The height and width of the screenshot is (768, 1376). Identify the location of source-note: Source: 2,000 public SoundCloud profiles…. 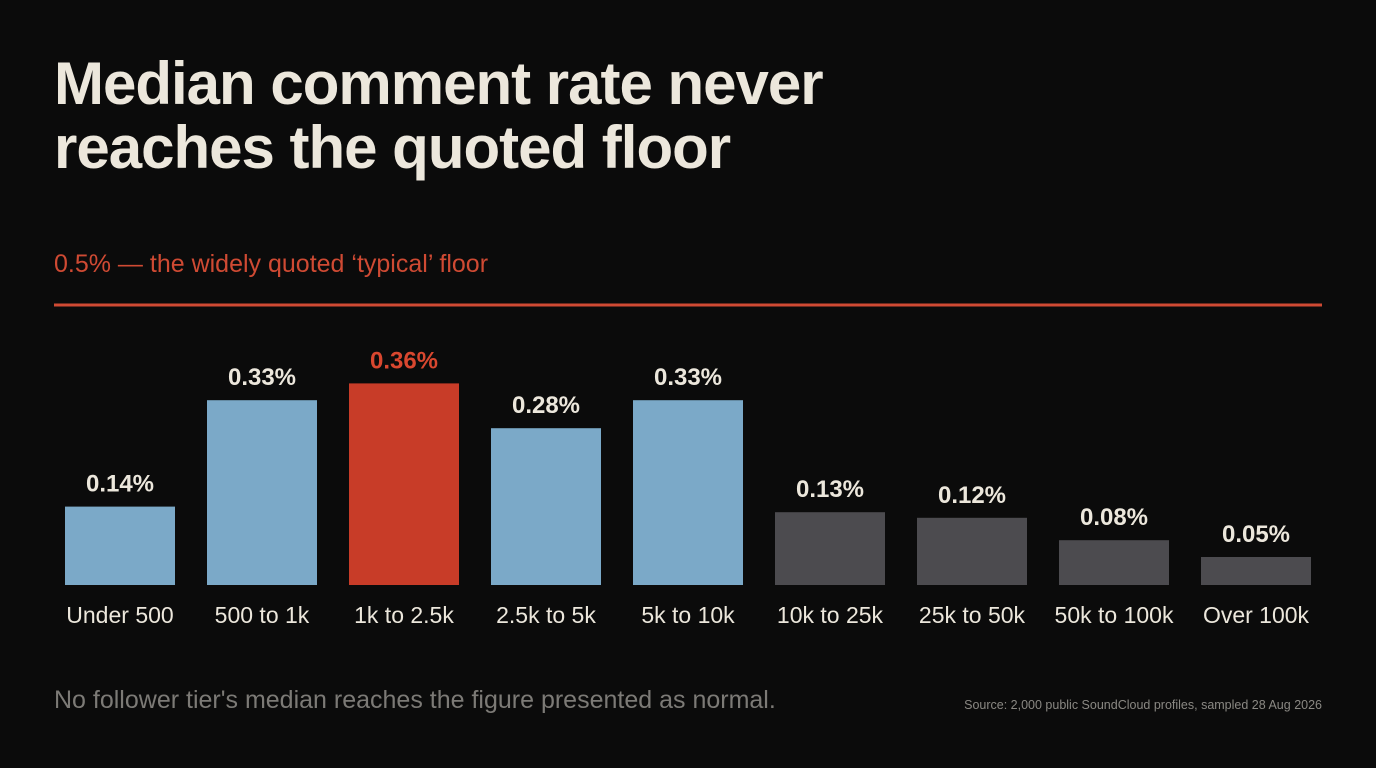
(1143, 705).